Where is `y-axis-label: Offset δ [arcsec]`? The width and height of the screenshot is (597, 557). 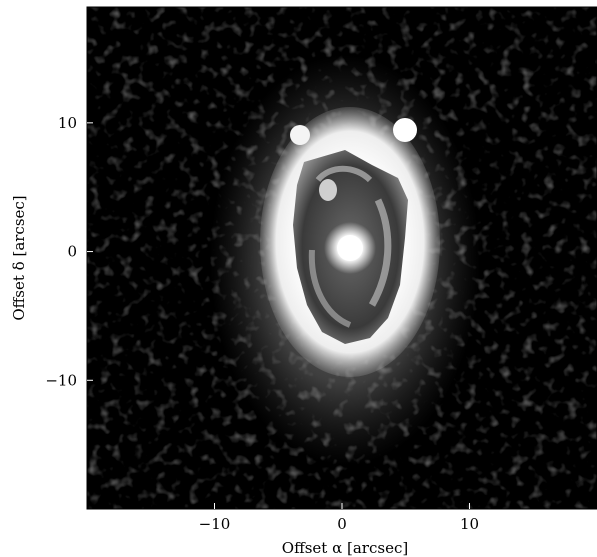
y-axis-label: Offset δ [arcsec] is located at coordinates (19, 257).